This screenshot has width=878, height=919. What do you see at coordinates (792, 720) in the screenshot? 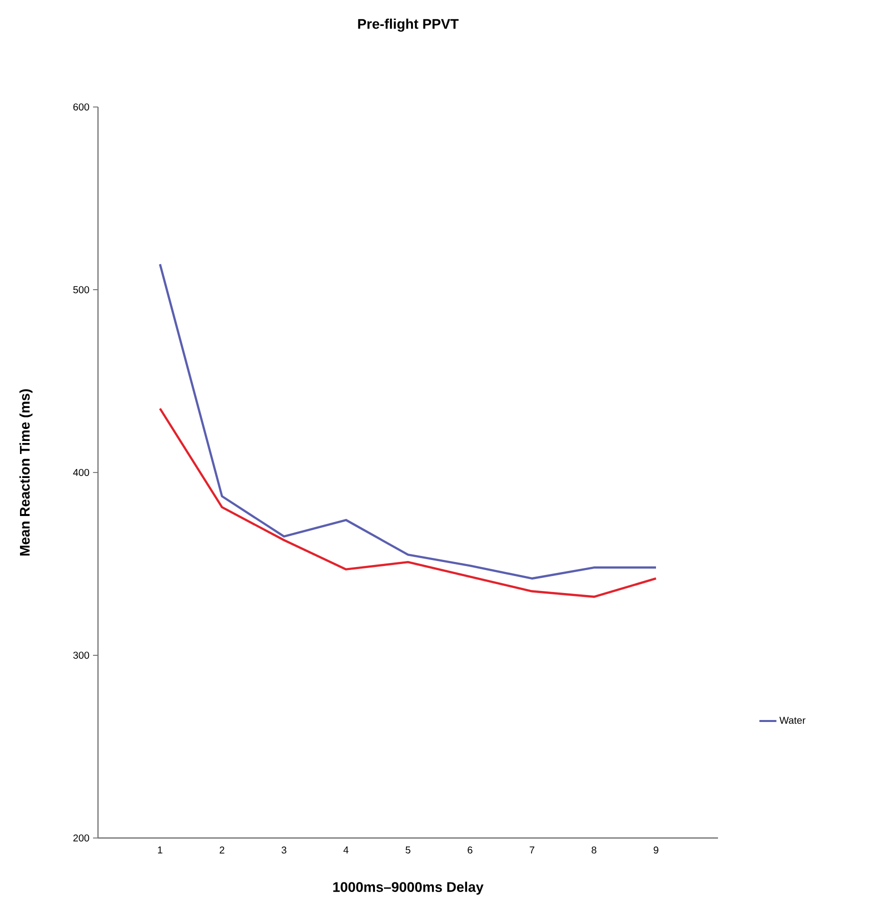
I see `legend-label: Water` at bounding box center [792, 720].